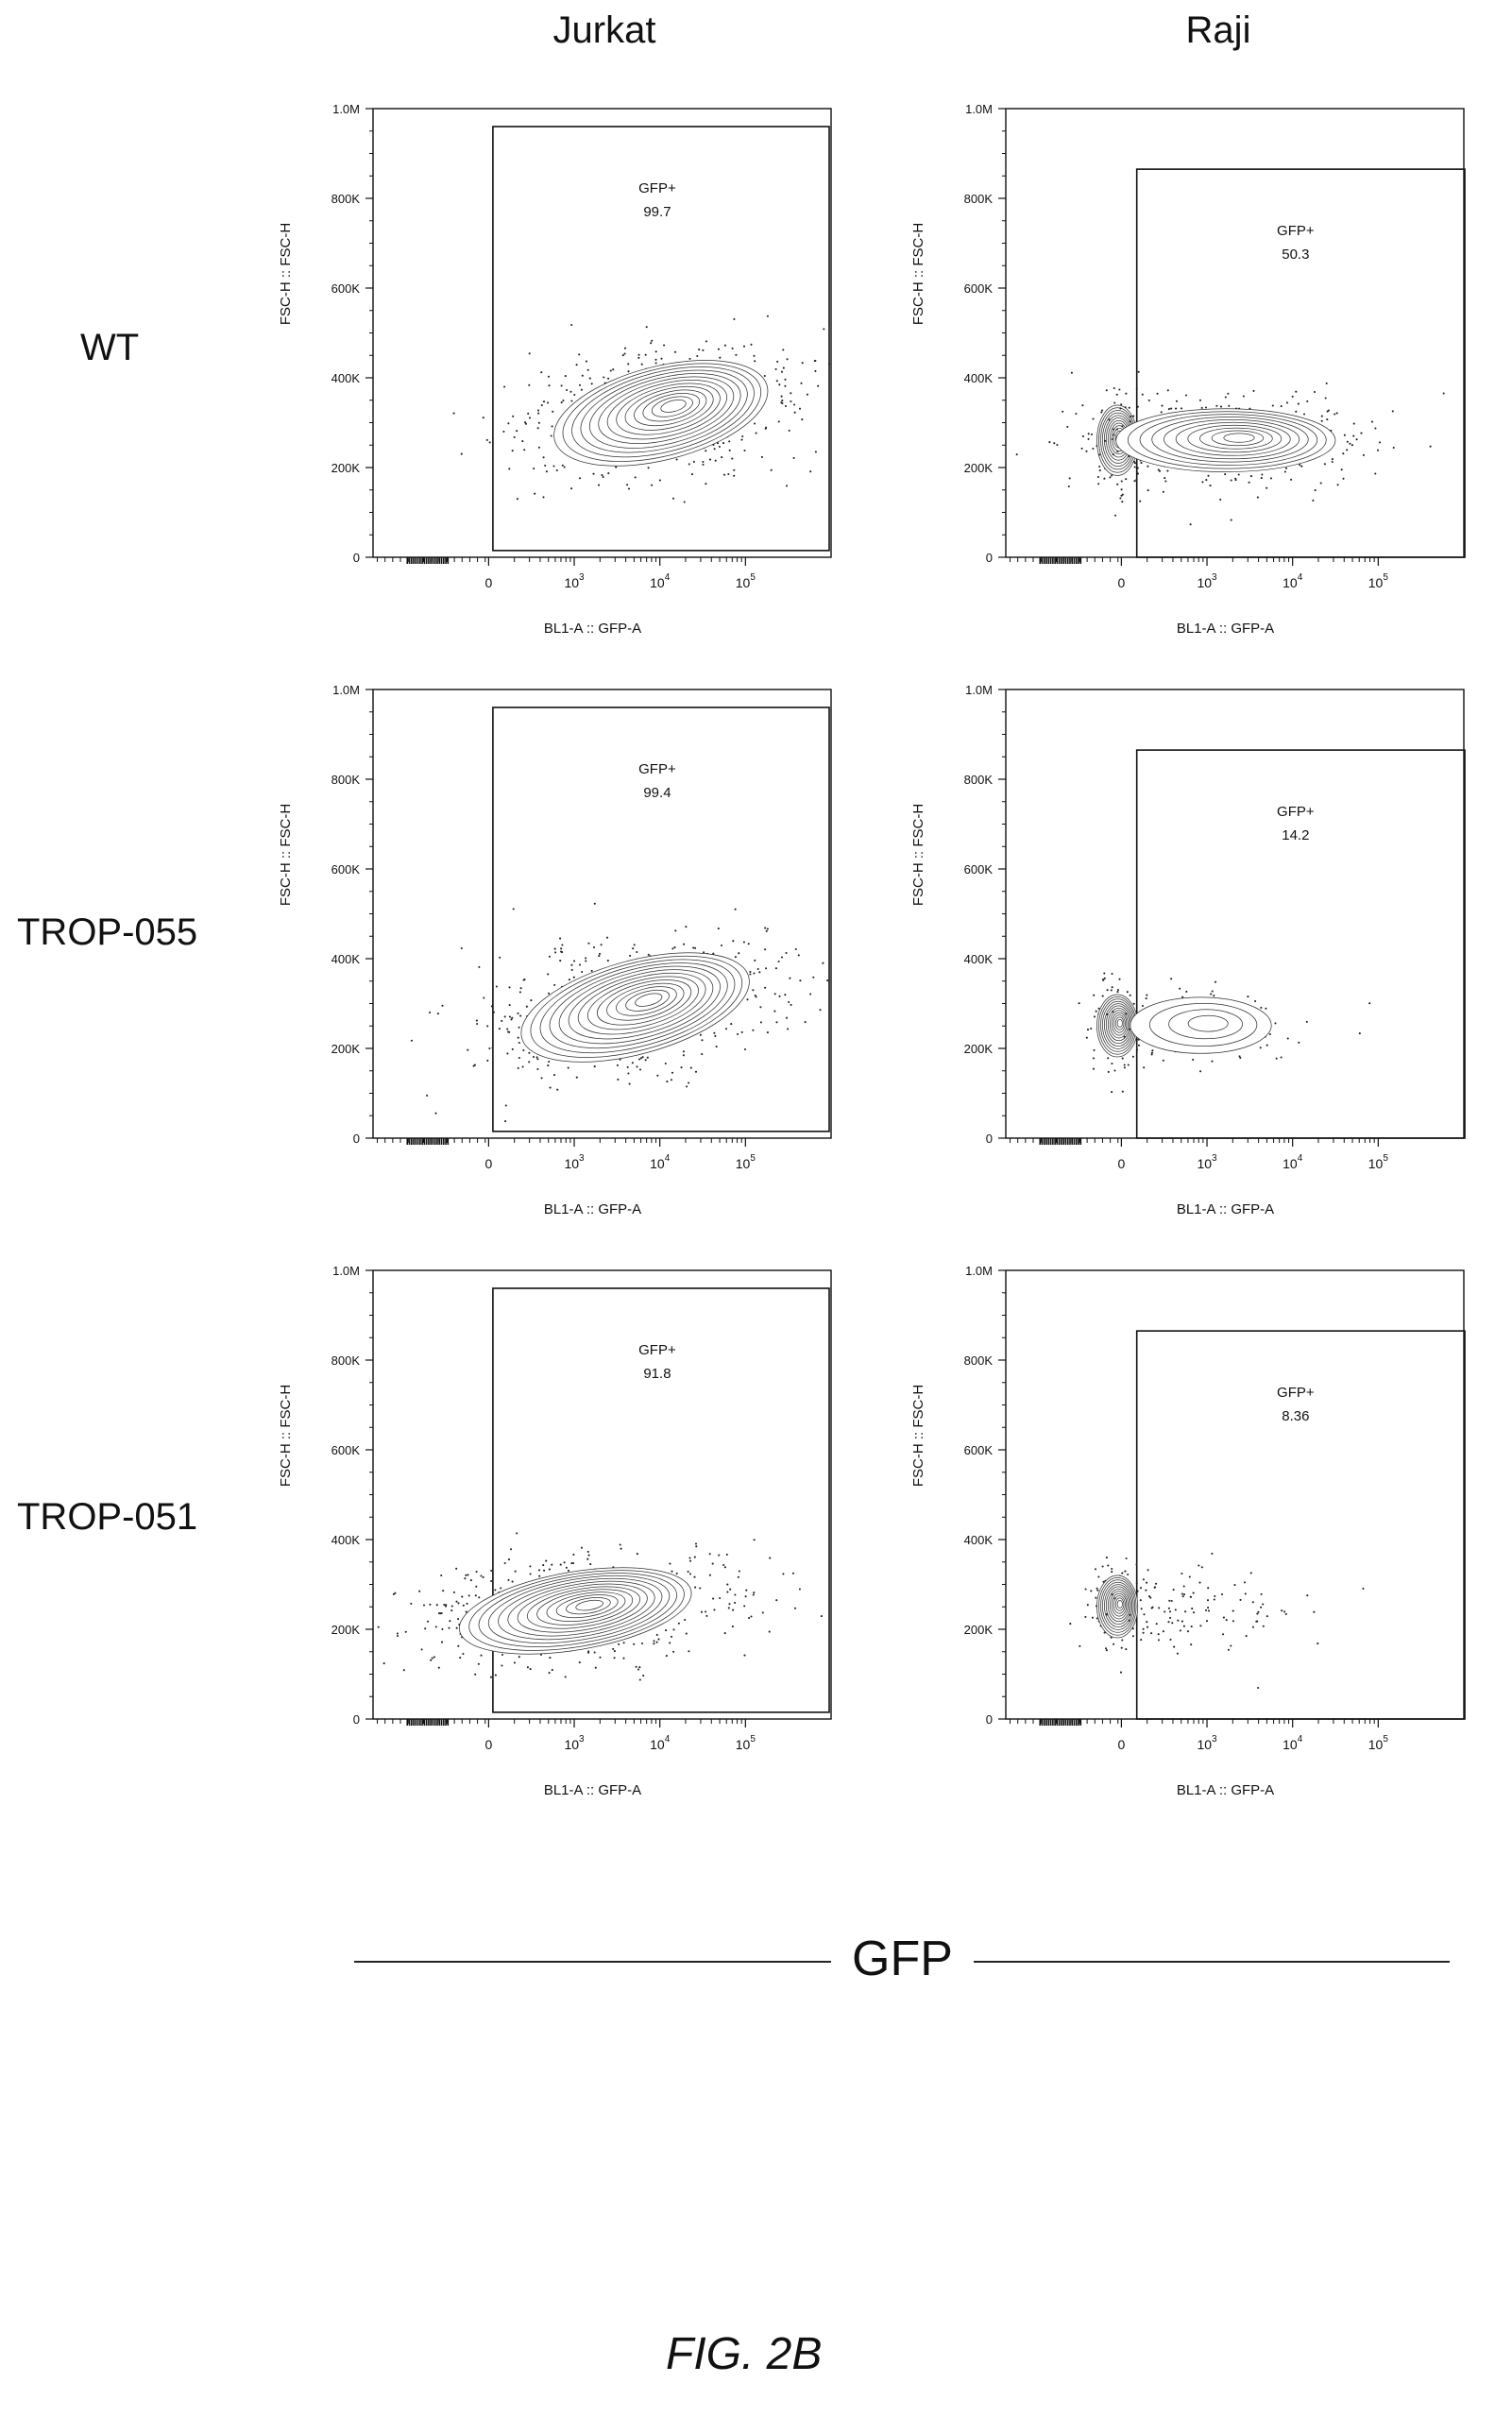  What do you see at coordinates (661, 919) in the screenshot?
I see `gfp-positive-gate` at bounding box center [661, 919].